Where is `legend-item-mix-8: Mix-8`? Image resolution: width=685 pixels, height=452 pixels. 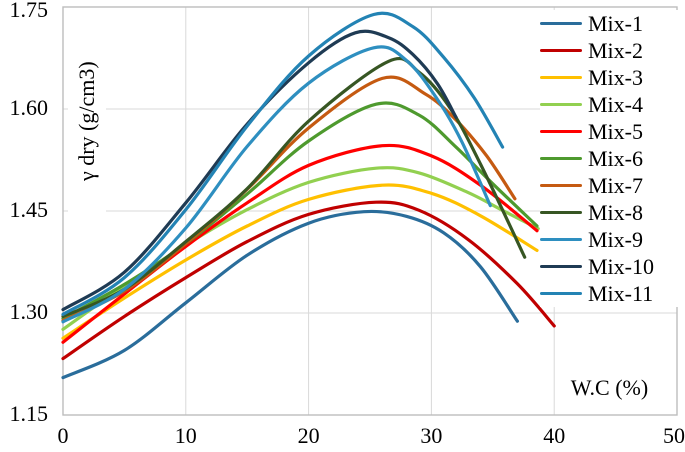
legend-item-mix-8: Mix-8 is located at coordinates (611, 212).